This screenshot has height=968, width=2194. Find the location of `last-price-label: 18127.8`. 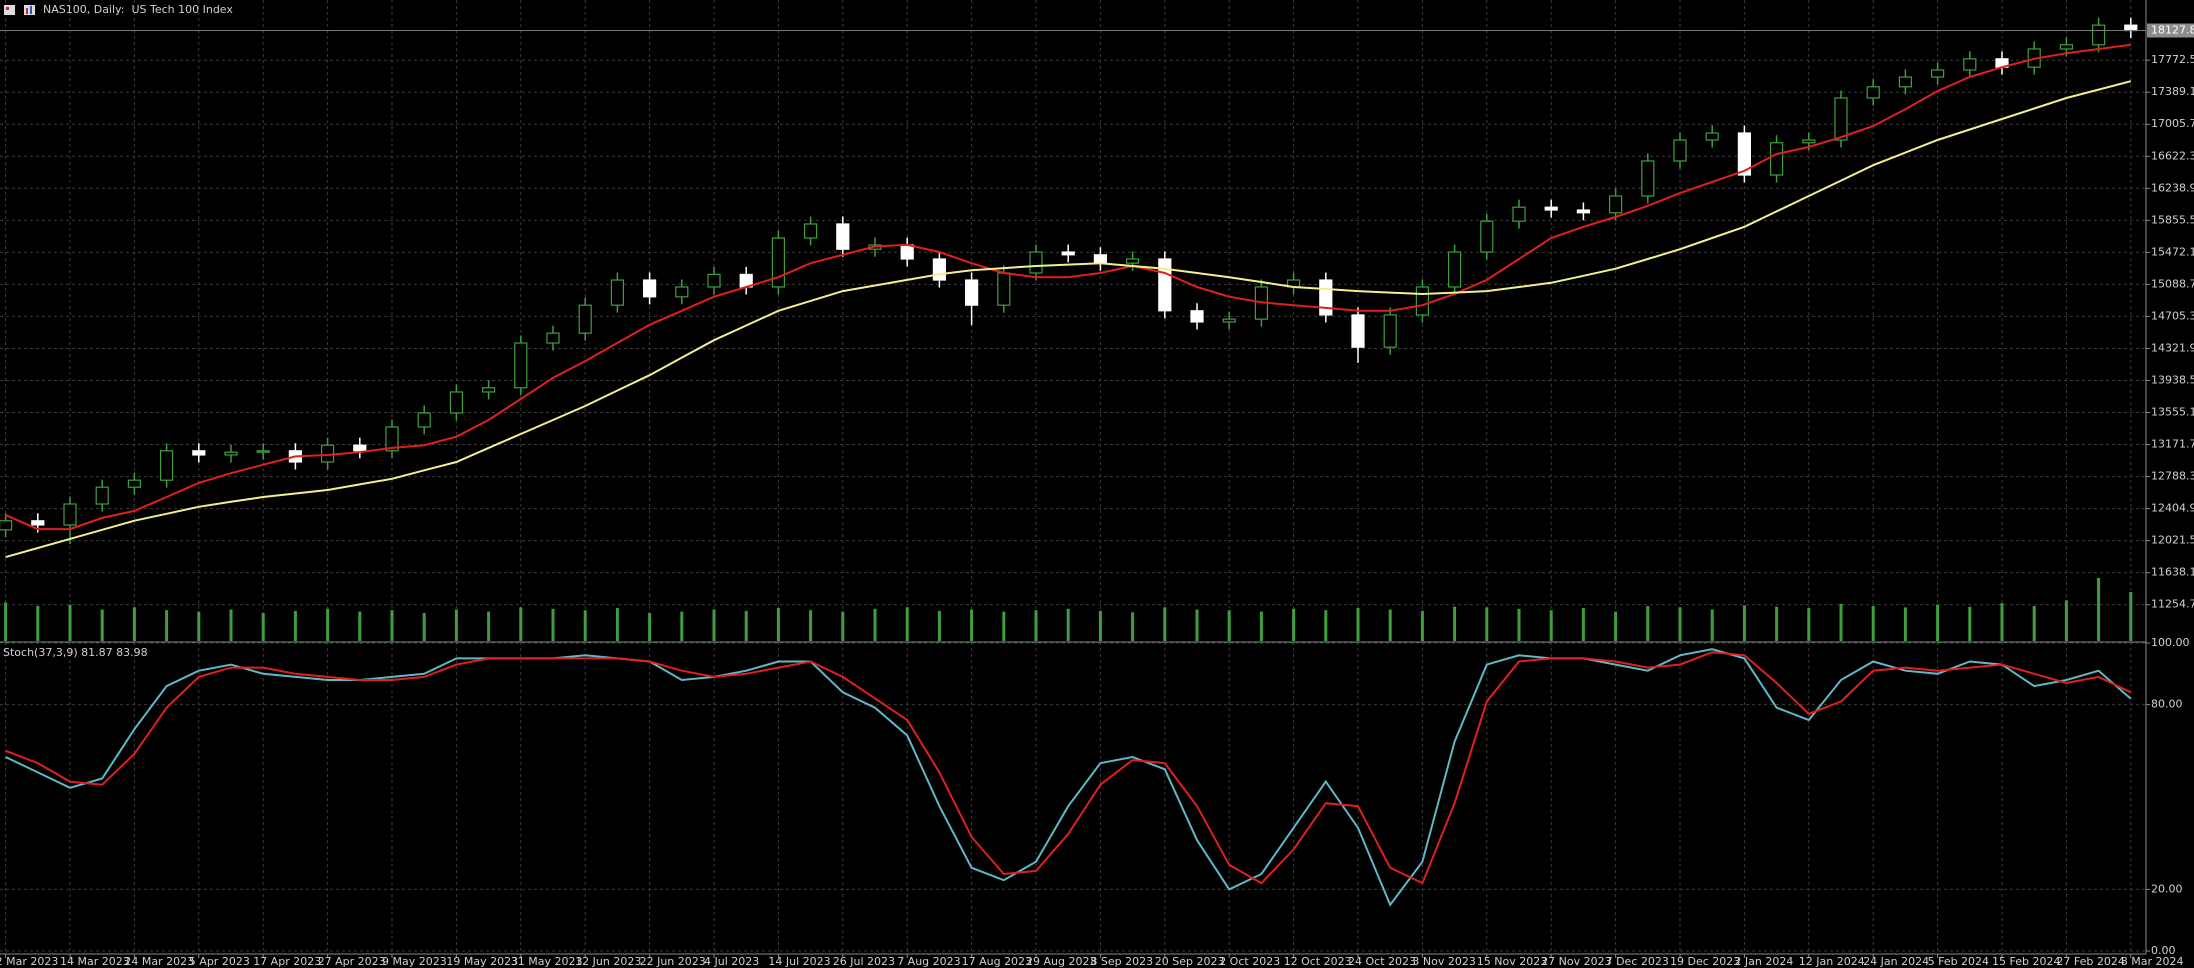

last-price-label: 18127.8 is located at coordinates (2172, 30).